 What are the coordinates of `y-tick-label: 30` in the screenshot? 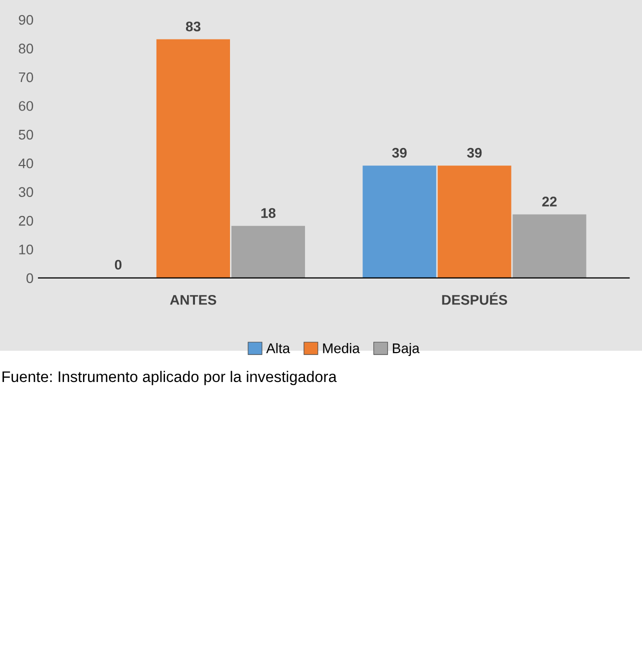 It's located at (26, 192).